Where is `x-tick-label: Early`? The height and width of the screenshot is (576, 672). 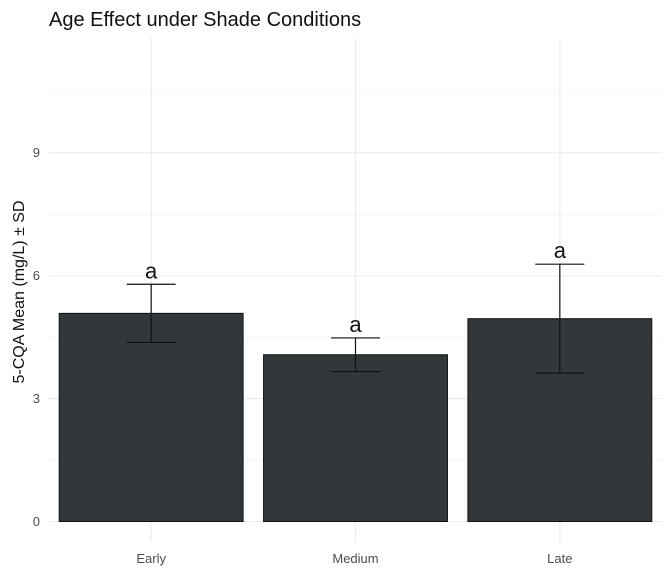
x-tick-label: Early is located at coordinates (151, 558).